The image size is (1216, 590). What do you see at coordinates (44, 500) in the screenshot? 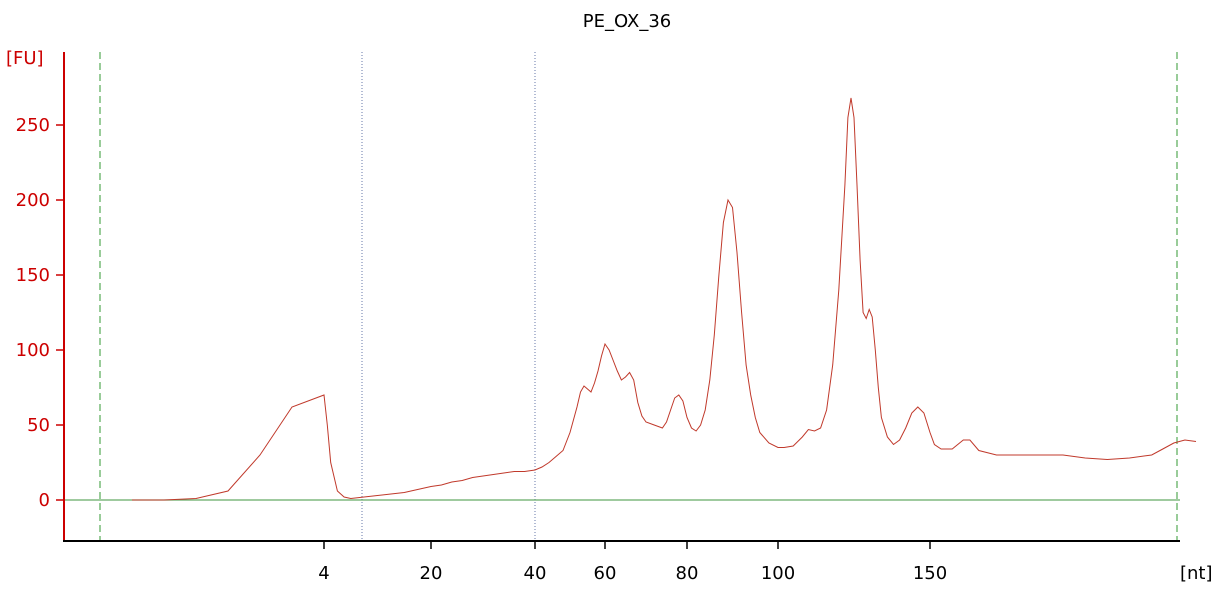
I see `y-tick-label: 0` at bounding box center [44, 500].